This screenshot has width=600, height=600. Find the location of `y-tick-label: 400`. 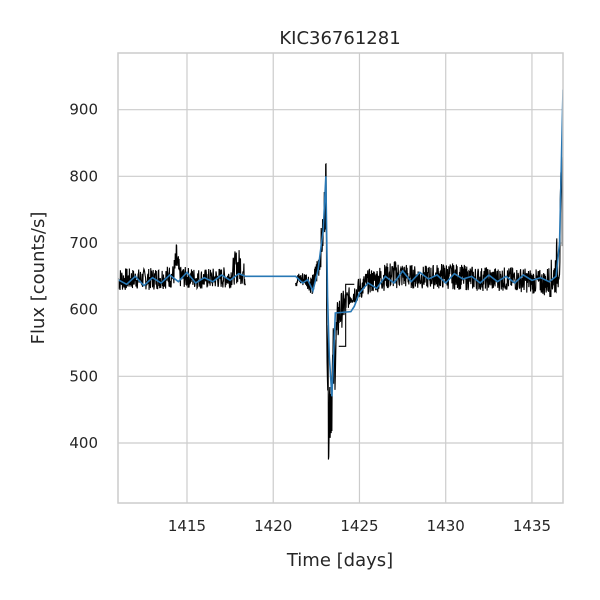

y-tick-label: 400 is located at coordinates (83, 443).